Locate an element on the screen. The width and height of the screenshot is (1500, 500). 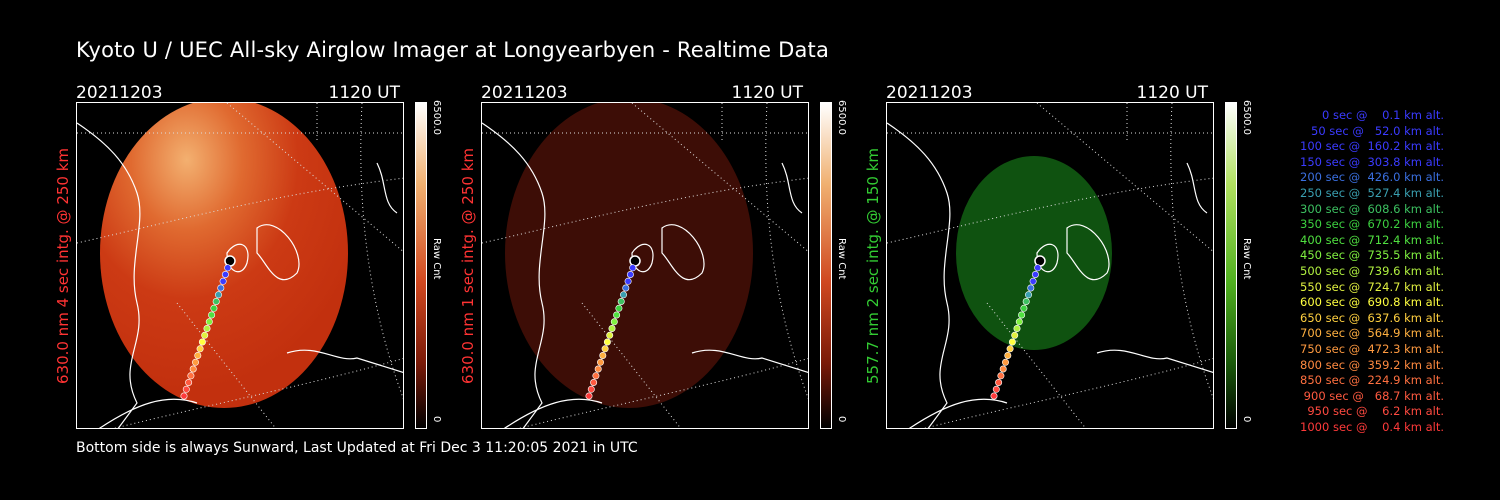
panel-3-date: 20211203 is located at coordinates (929, 93).